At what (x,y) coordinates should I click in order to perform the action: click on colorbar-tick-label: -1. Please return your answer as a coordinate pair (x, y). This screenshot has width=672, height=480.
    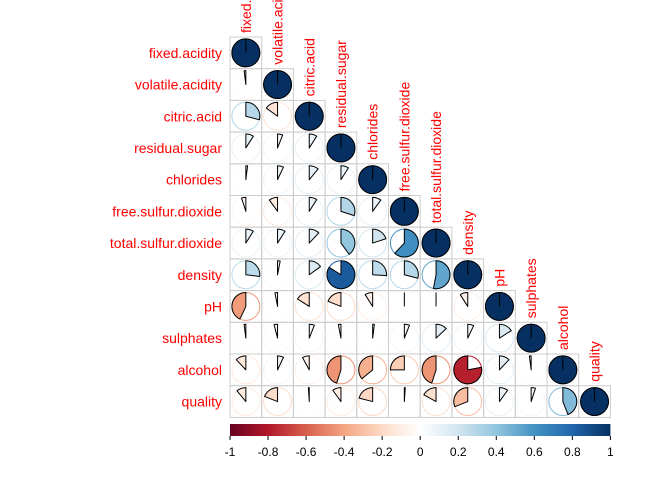
    Looking at the image, I should click on (230, 452).